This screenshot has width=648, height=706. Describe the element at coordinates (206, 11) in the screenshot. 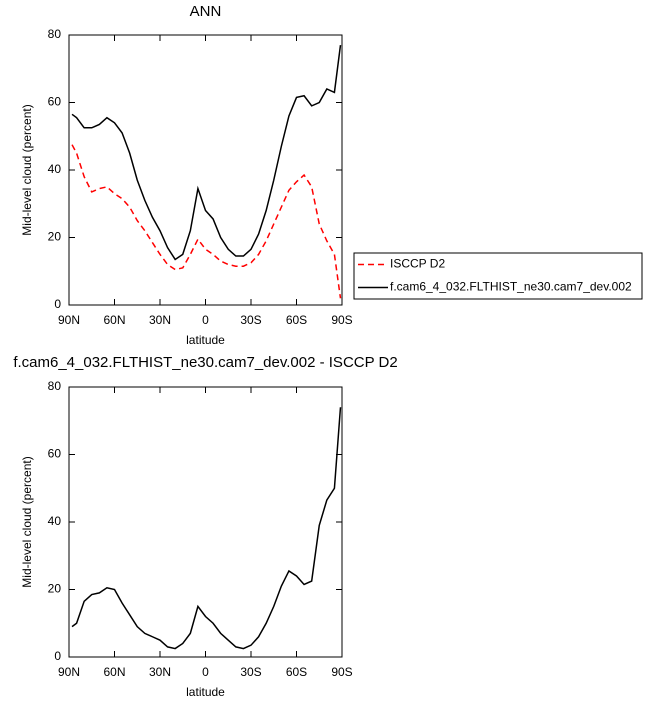

I see `chart-title: ANN` at that location.